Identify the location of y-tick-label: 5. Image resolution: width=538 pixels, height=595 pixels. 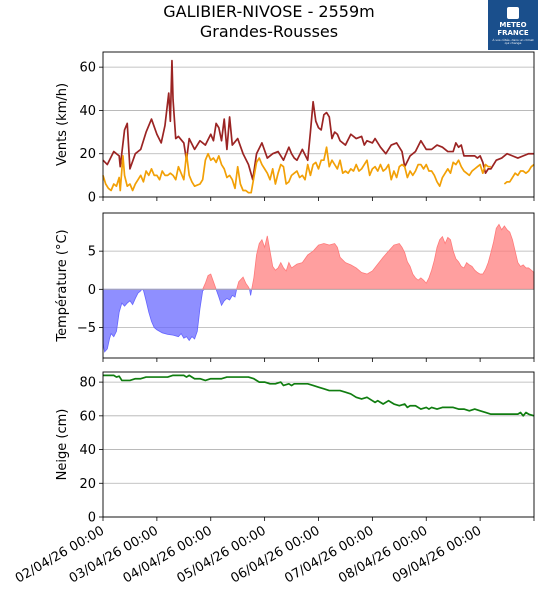
(92, 252).